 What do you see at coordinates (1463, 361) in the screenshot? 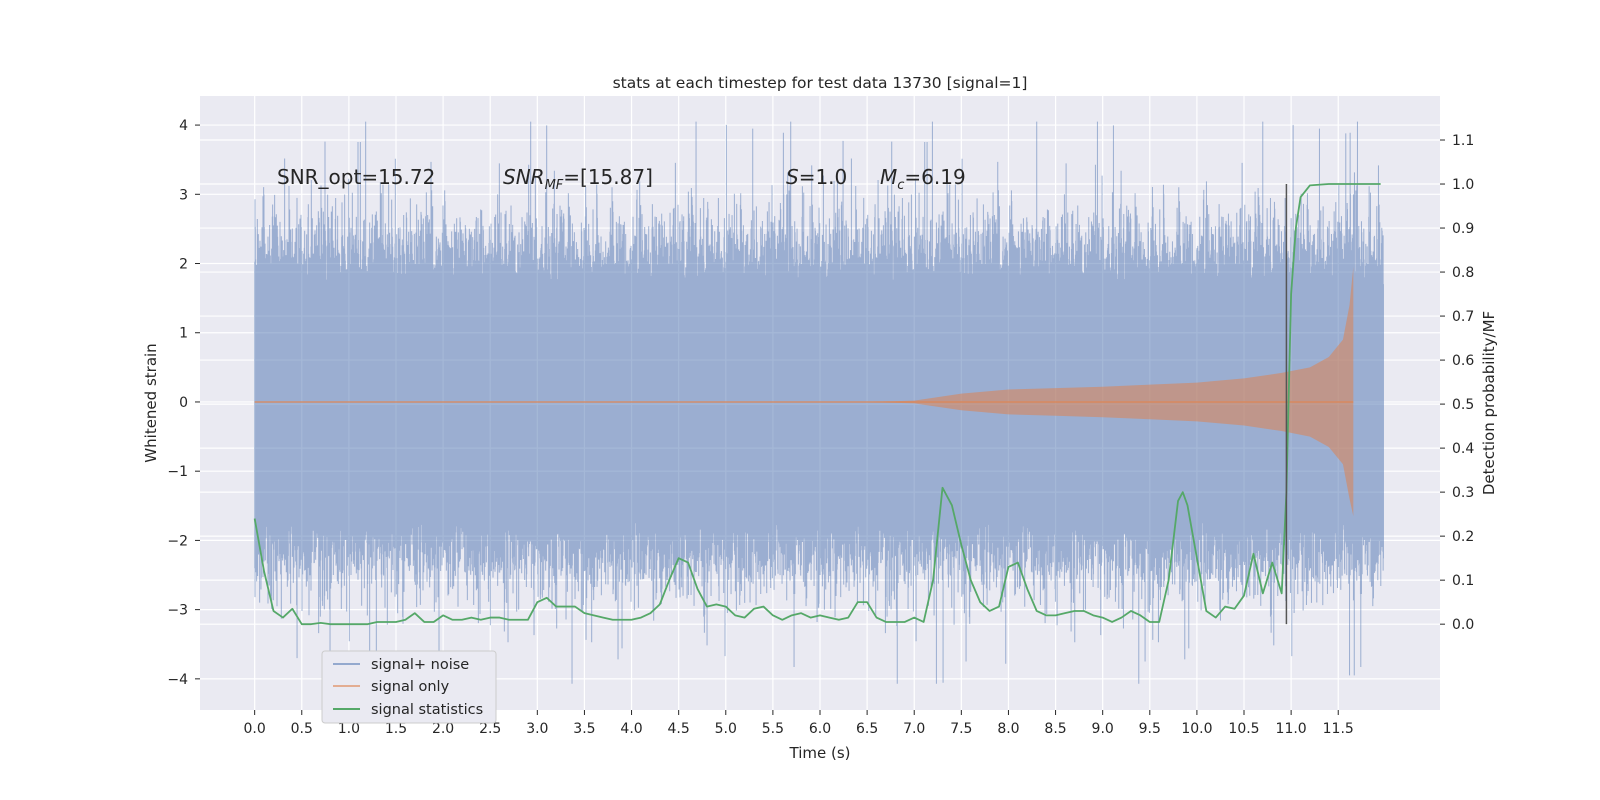
I see `right-y-tick-label: 0.6` at bounding box center [1463, 361].